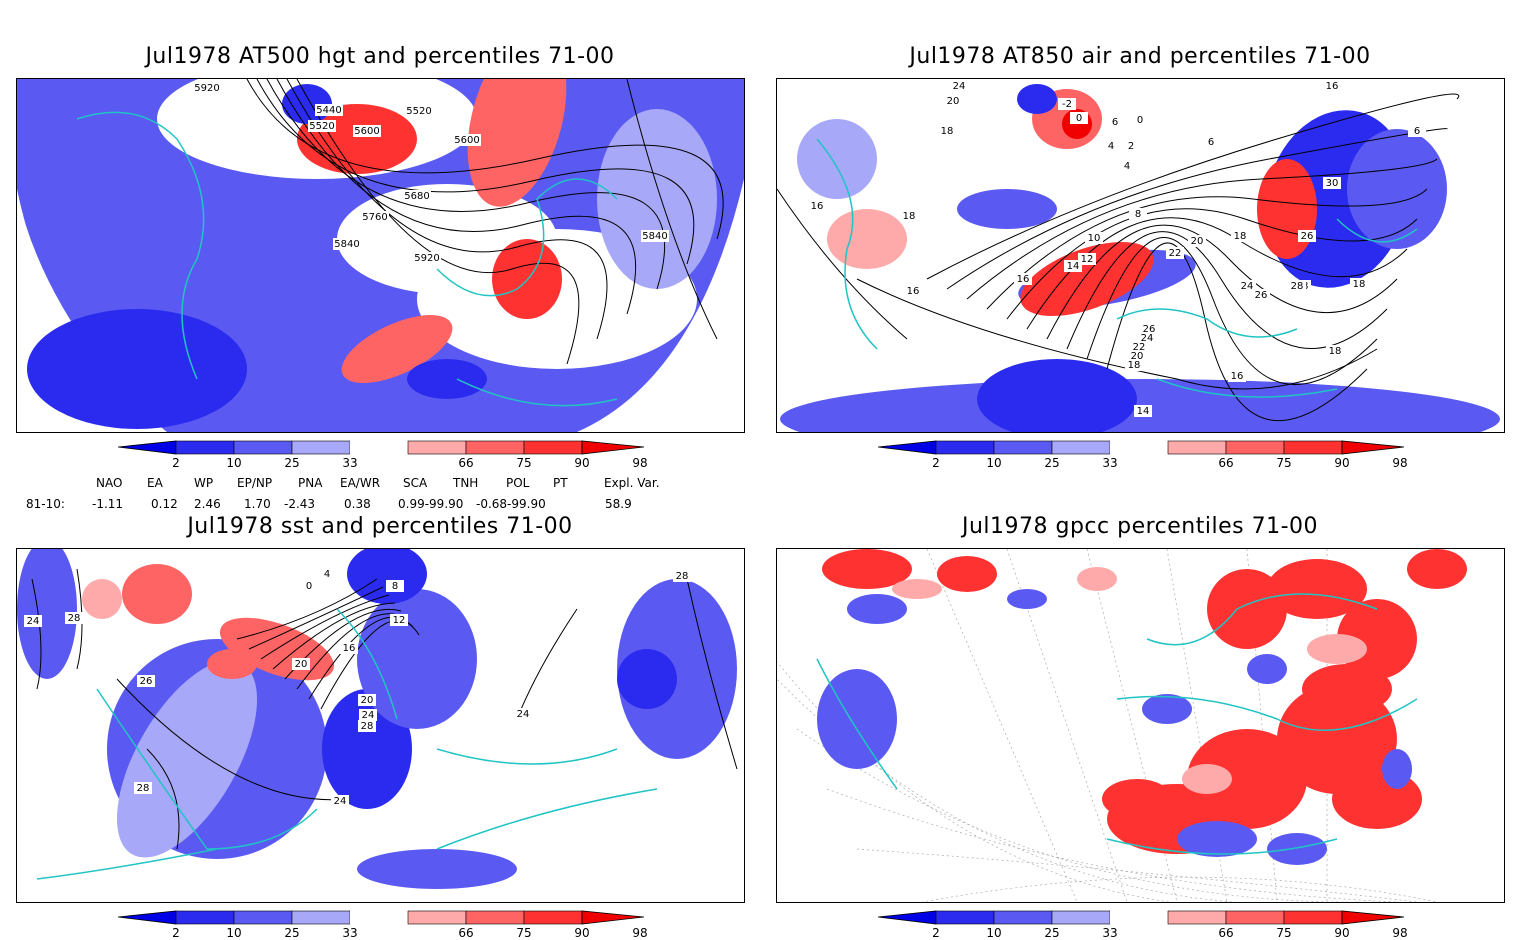 This screenshot has width=1520, height=940. I want to click on index-header-pna: PNA, so click(310, 483).